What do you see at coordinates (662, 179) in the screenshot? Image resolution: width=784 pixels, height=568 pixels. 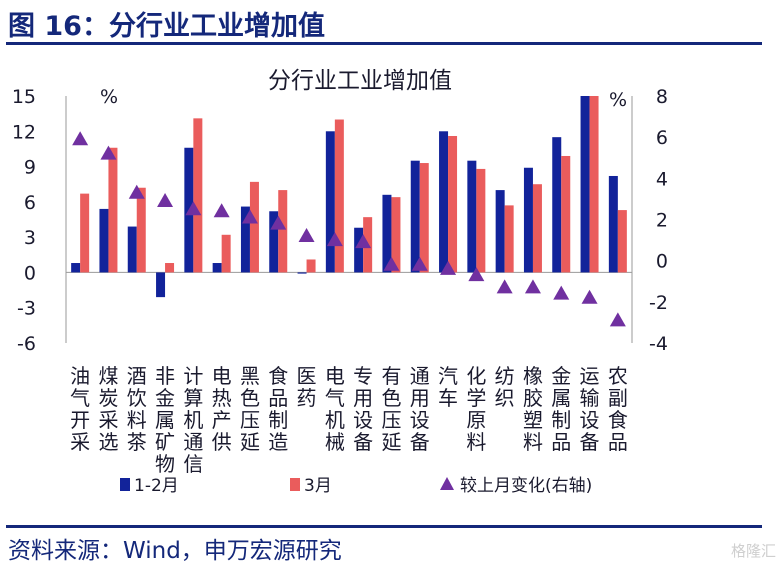 I see `right-tick-label: 4` at bounding box center [662, 179].